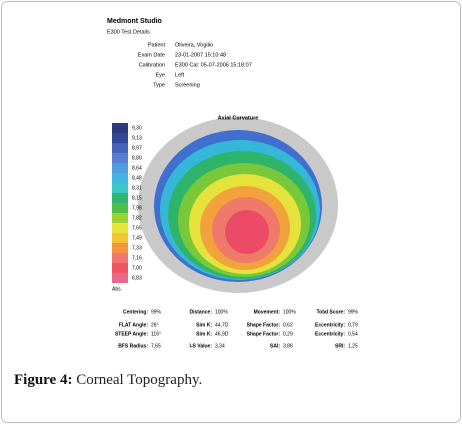 The height and width of the screenshot is (425, 462). I want to click on field-value: Oliveira, Virgilio, so click(194, 45).